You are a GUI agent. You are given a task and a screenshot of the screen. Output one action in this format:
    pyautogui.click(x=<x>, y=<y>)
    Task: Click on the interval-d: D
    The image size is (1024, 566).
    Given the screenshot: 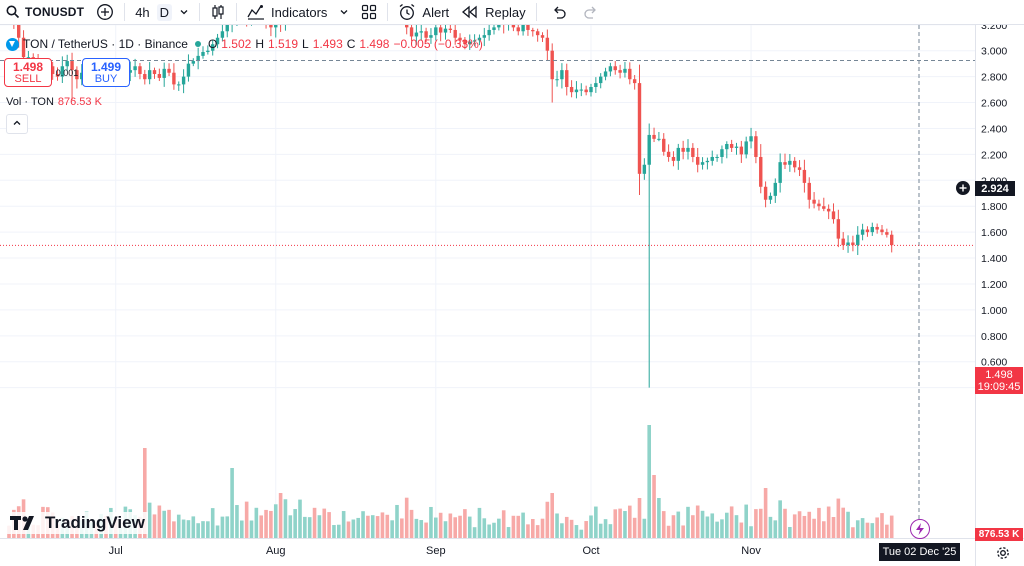 What is the action you would take?
    pyautogui.click(x=164, y=12)
    